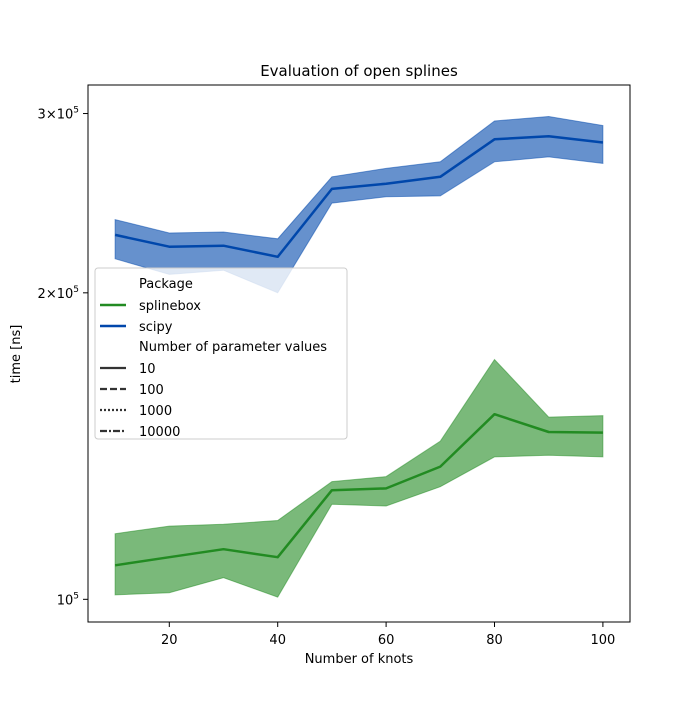 The width and height of the screenshot is (700, 704). Describe the element at coordinates (359, 196) in the screenshot. I see `line-scipy` at that location.